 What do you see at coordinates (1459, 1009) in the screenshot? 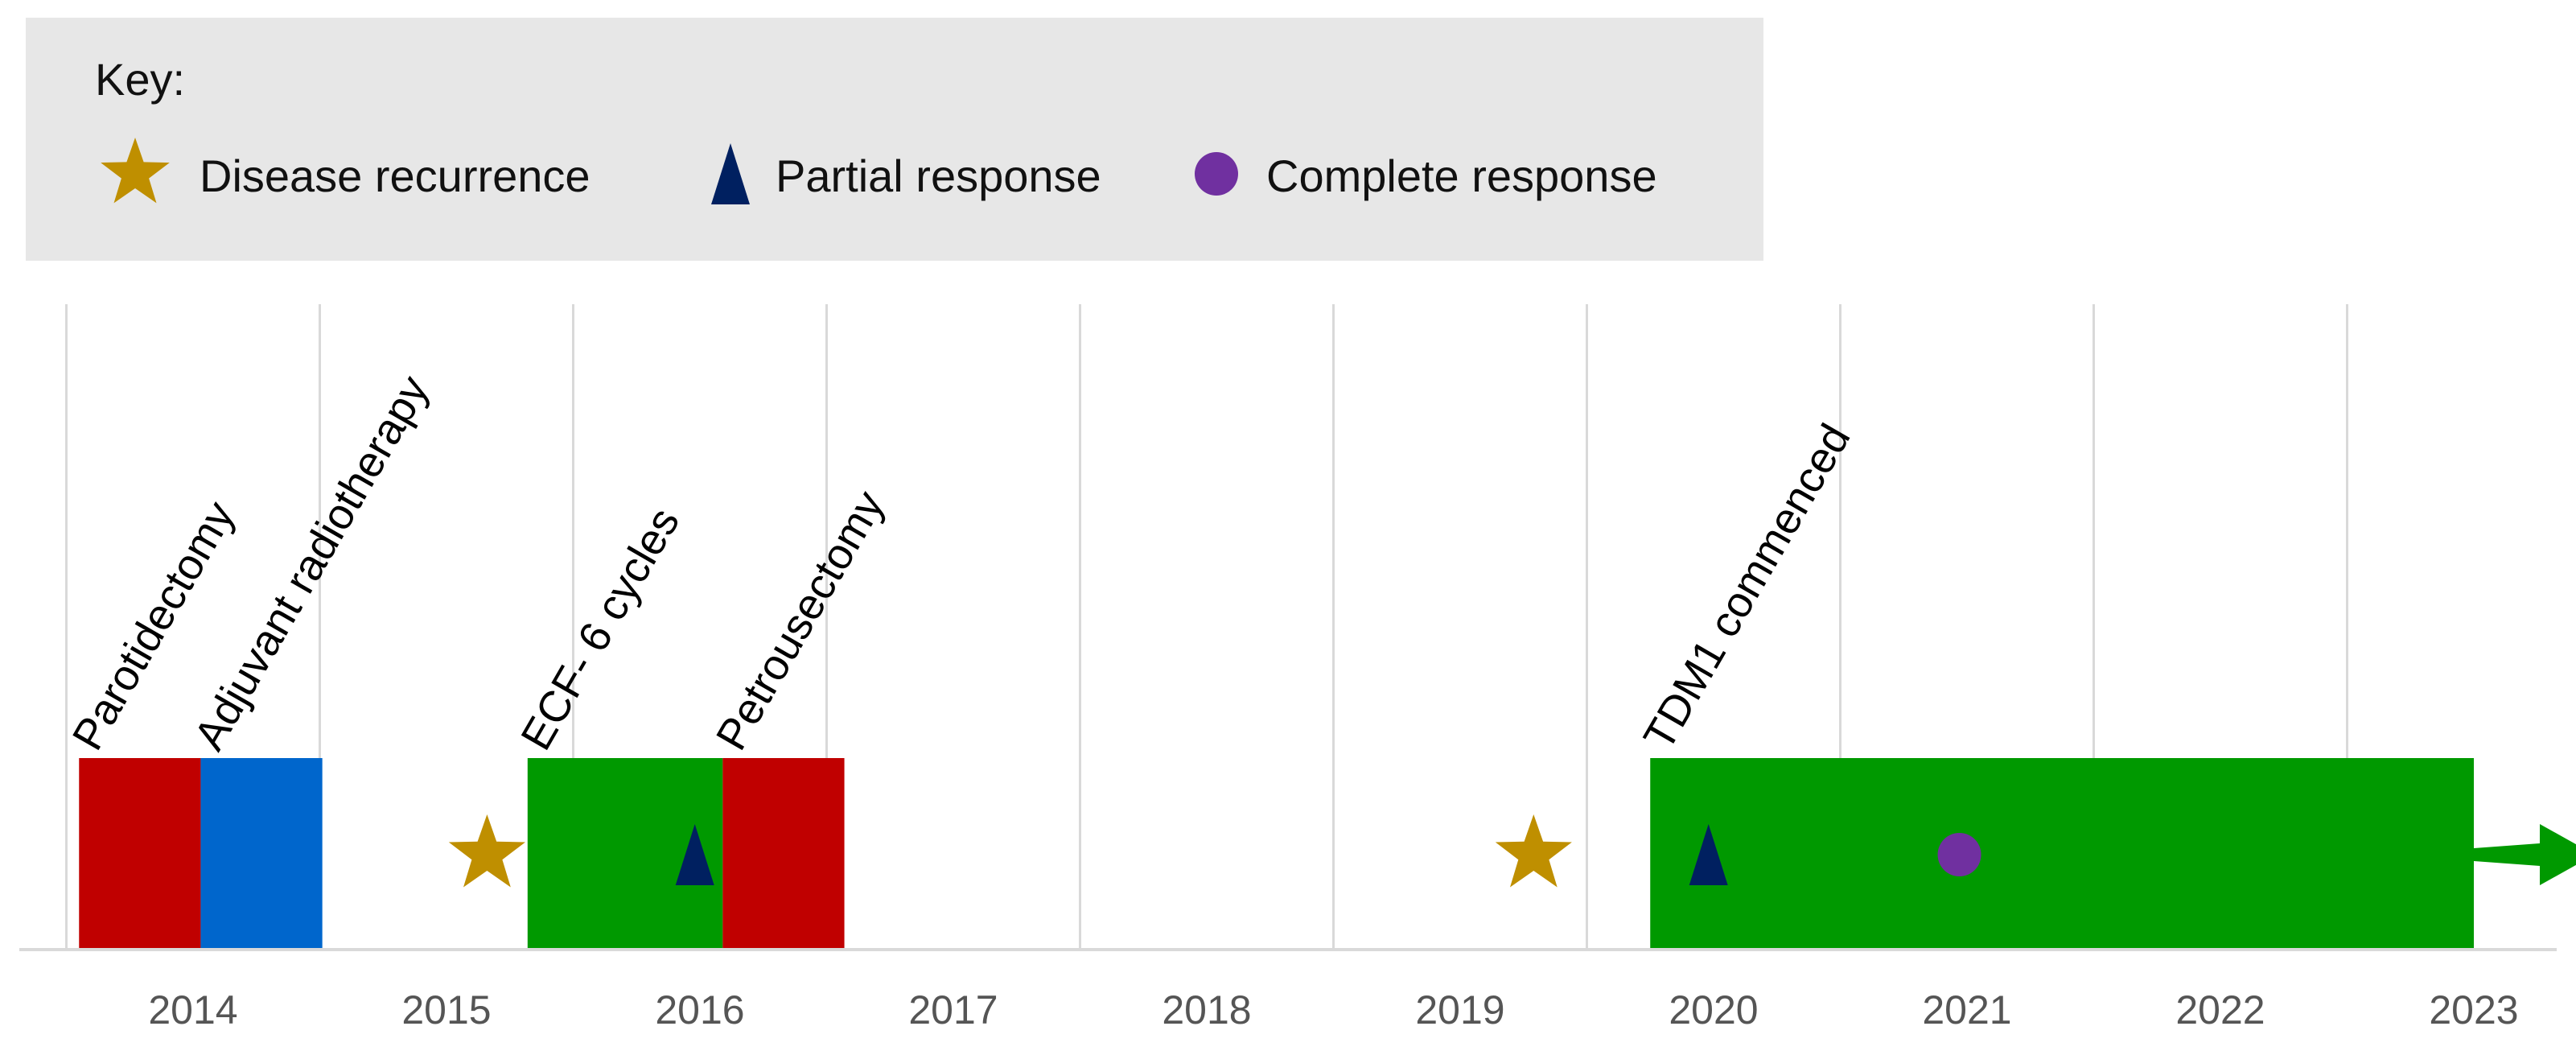
I see `x-tick-label: 2019` at bounding box center [1459, 1009].